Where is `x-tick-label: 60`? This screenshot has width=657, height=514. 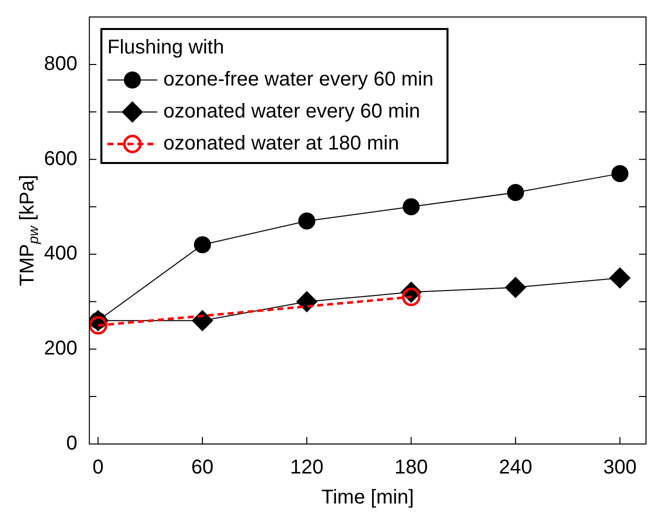
x-tick-label: 60 is located at coordinates (202, 467).